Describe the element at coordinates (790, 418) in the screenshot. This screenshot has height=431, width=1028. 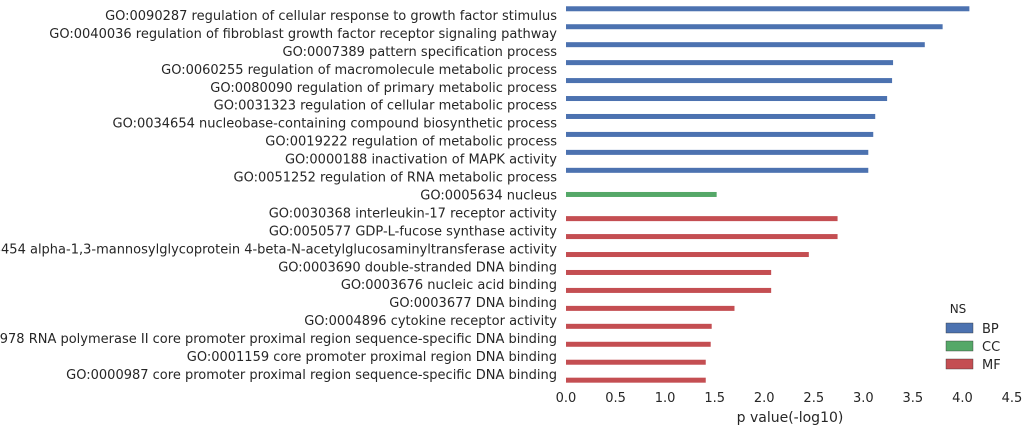
I see `x-axis-title: p value(-log10)` at that location.